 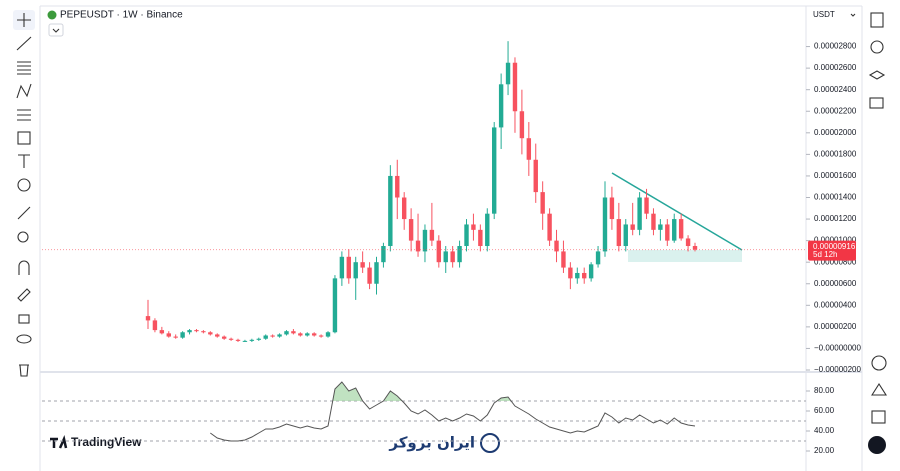 I want to click on tool-ruler, so click(x=24, y=213).